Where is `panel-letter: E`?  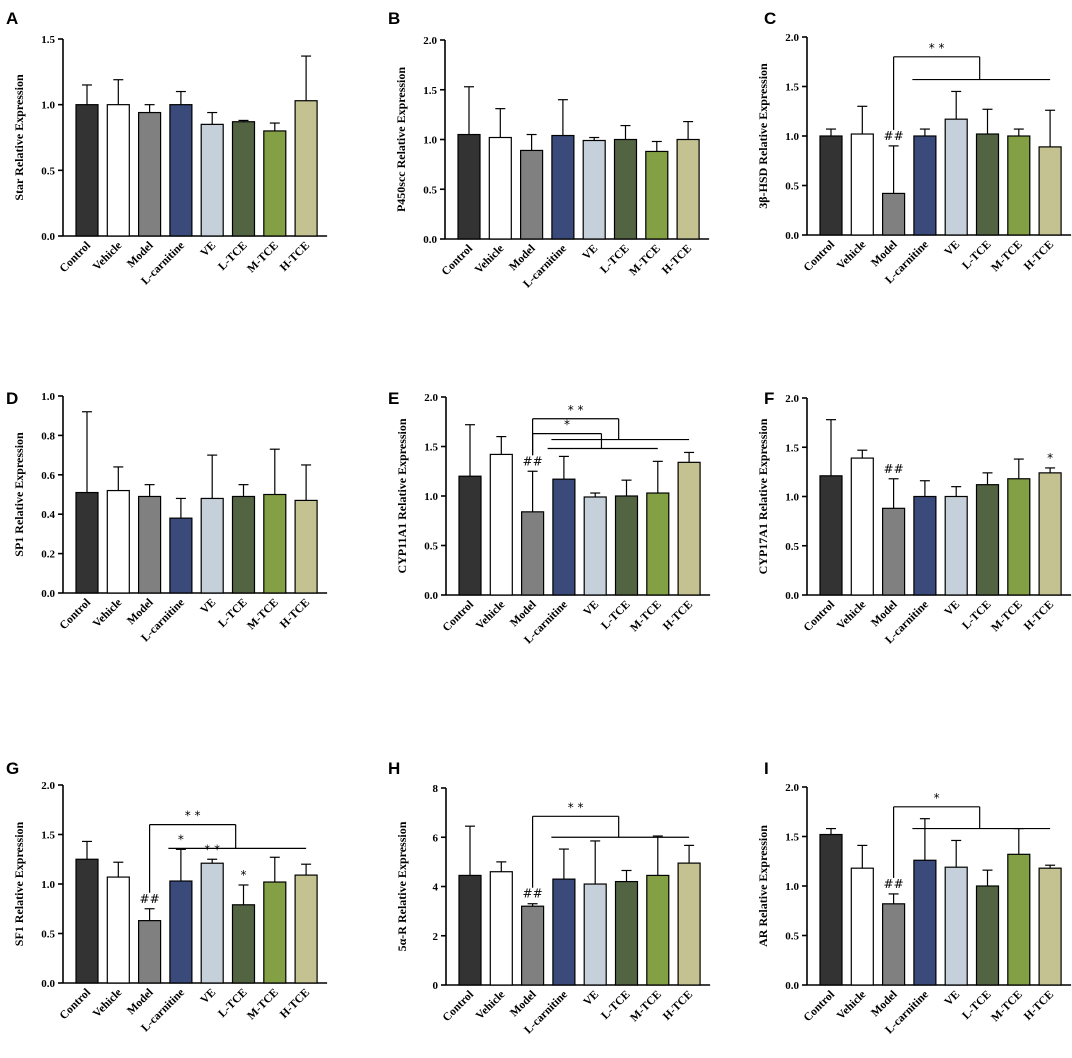 panel-letter: E is located at coordinates (393, 398).